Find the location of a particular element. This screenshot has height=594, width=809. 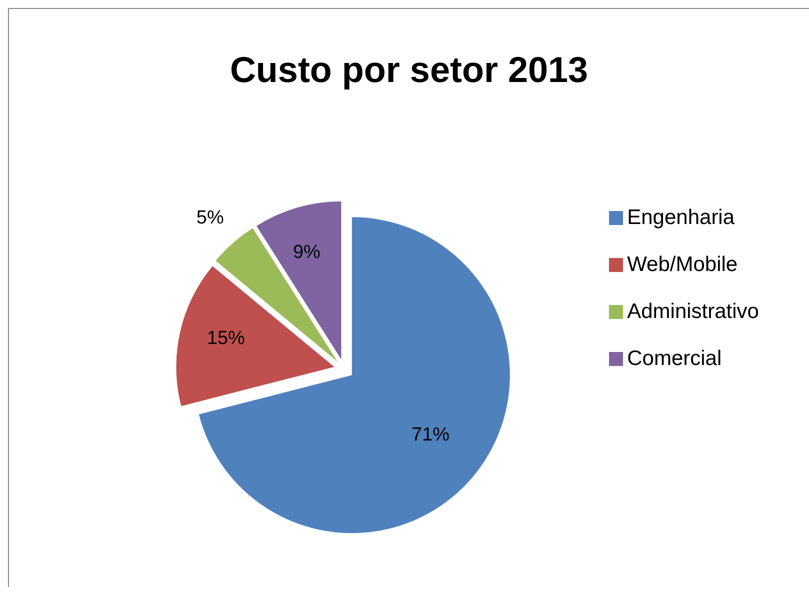

data-label: 9% is located at coordinates (306, 253).